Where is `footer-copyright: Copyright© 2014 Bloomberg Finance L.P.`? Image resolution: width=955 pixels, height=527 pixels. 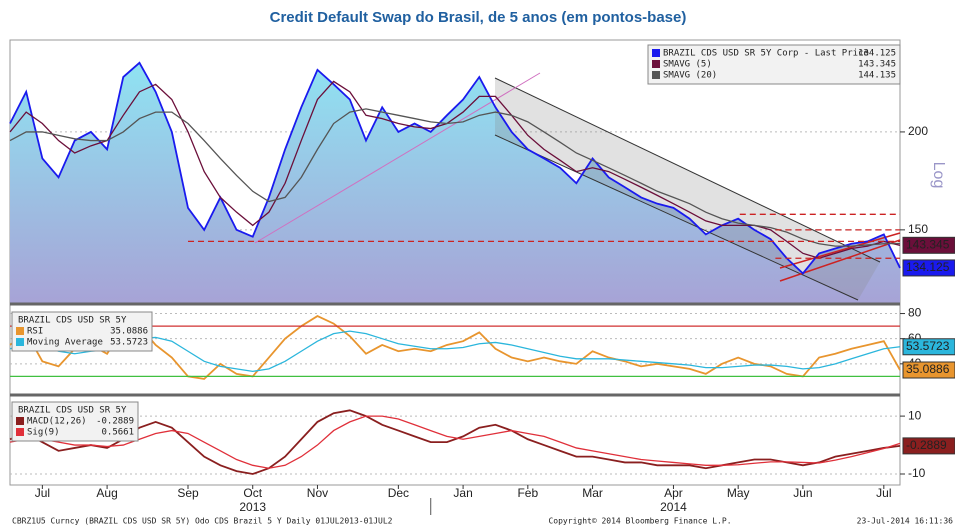
footer-copyright: Copyright© 2014 Bloomberg Finance L.P. is located at coordinates (639, 521).